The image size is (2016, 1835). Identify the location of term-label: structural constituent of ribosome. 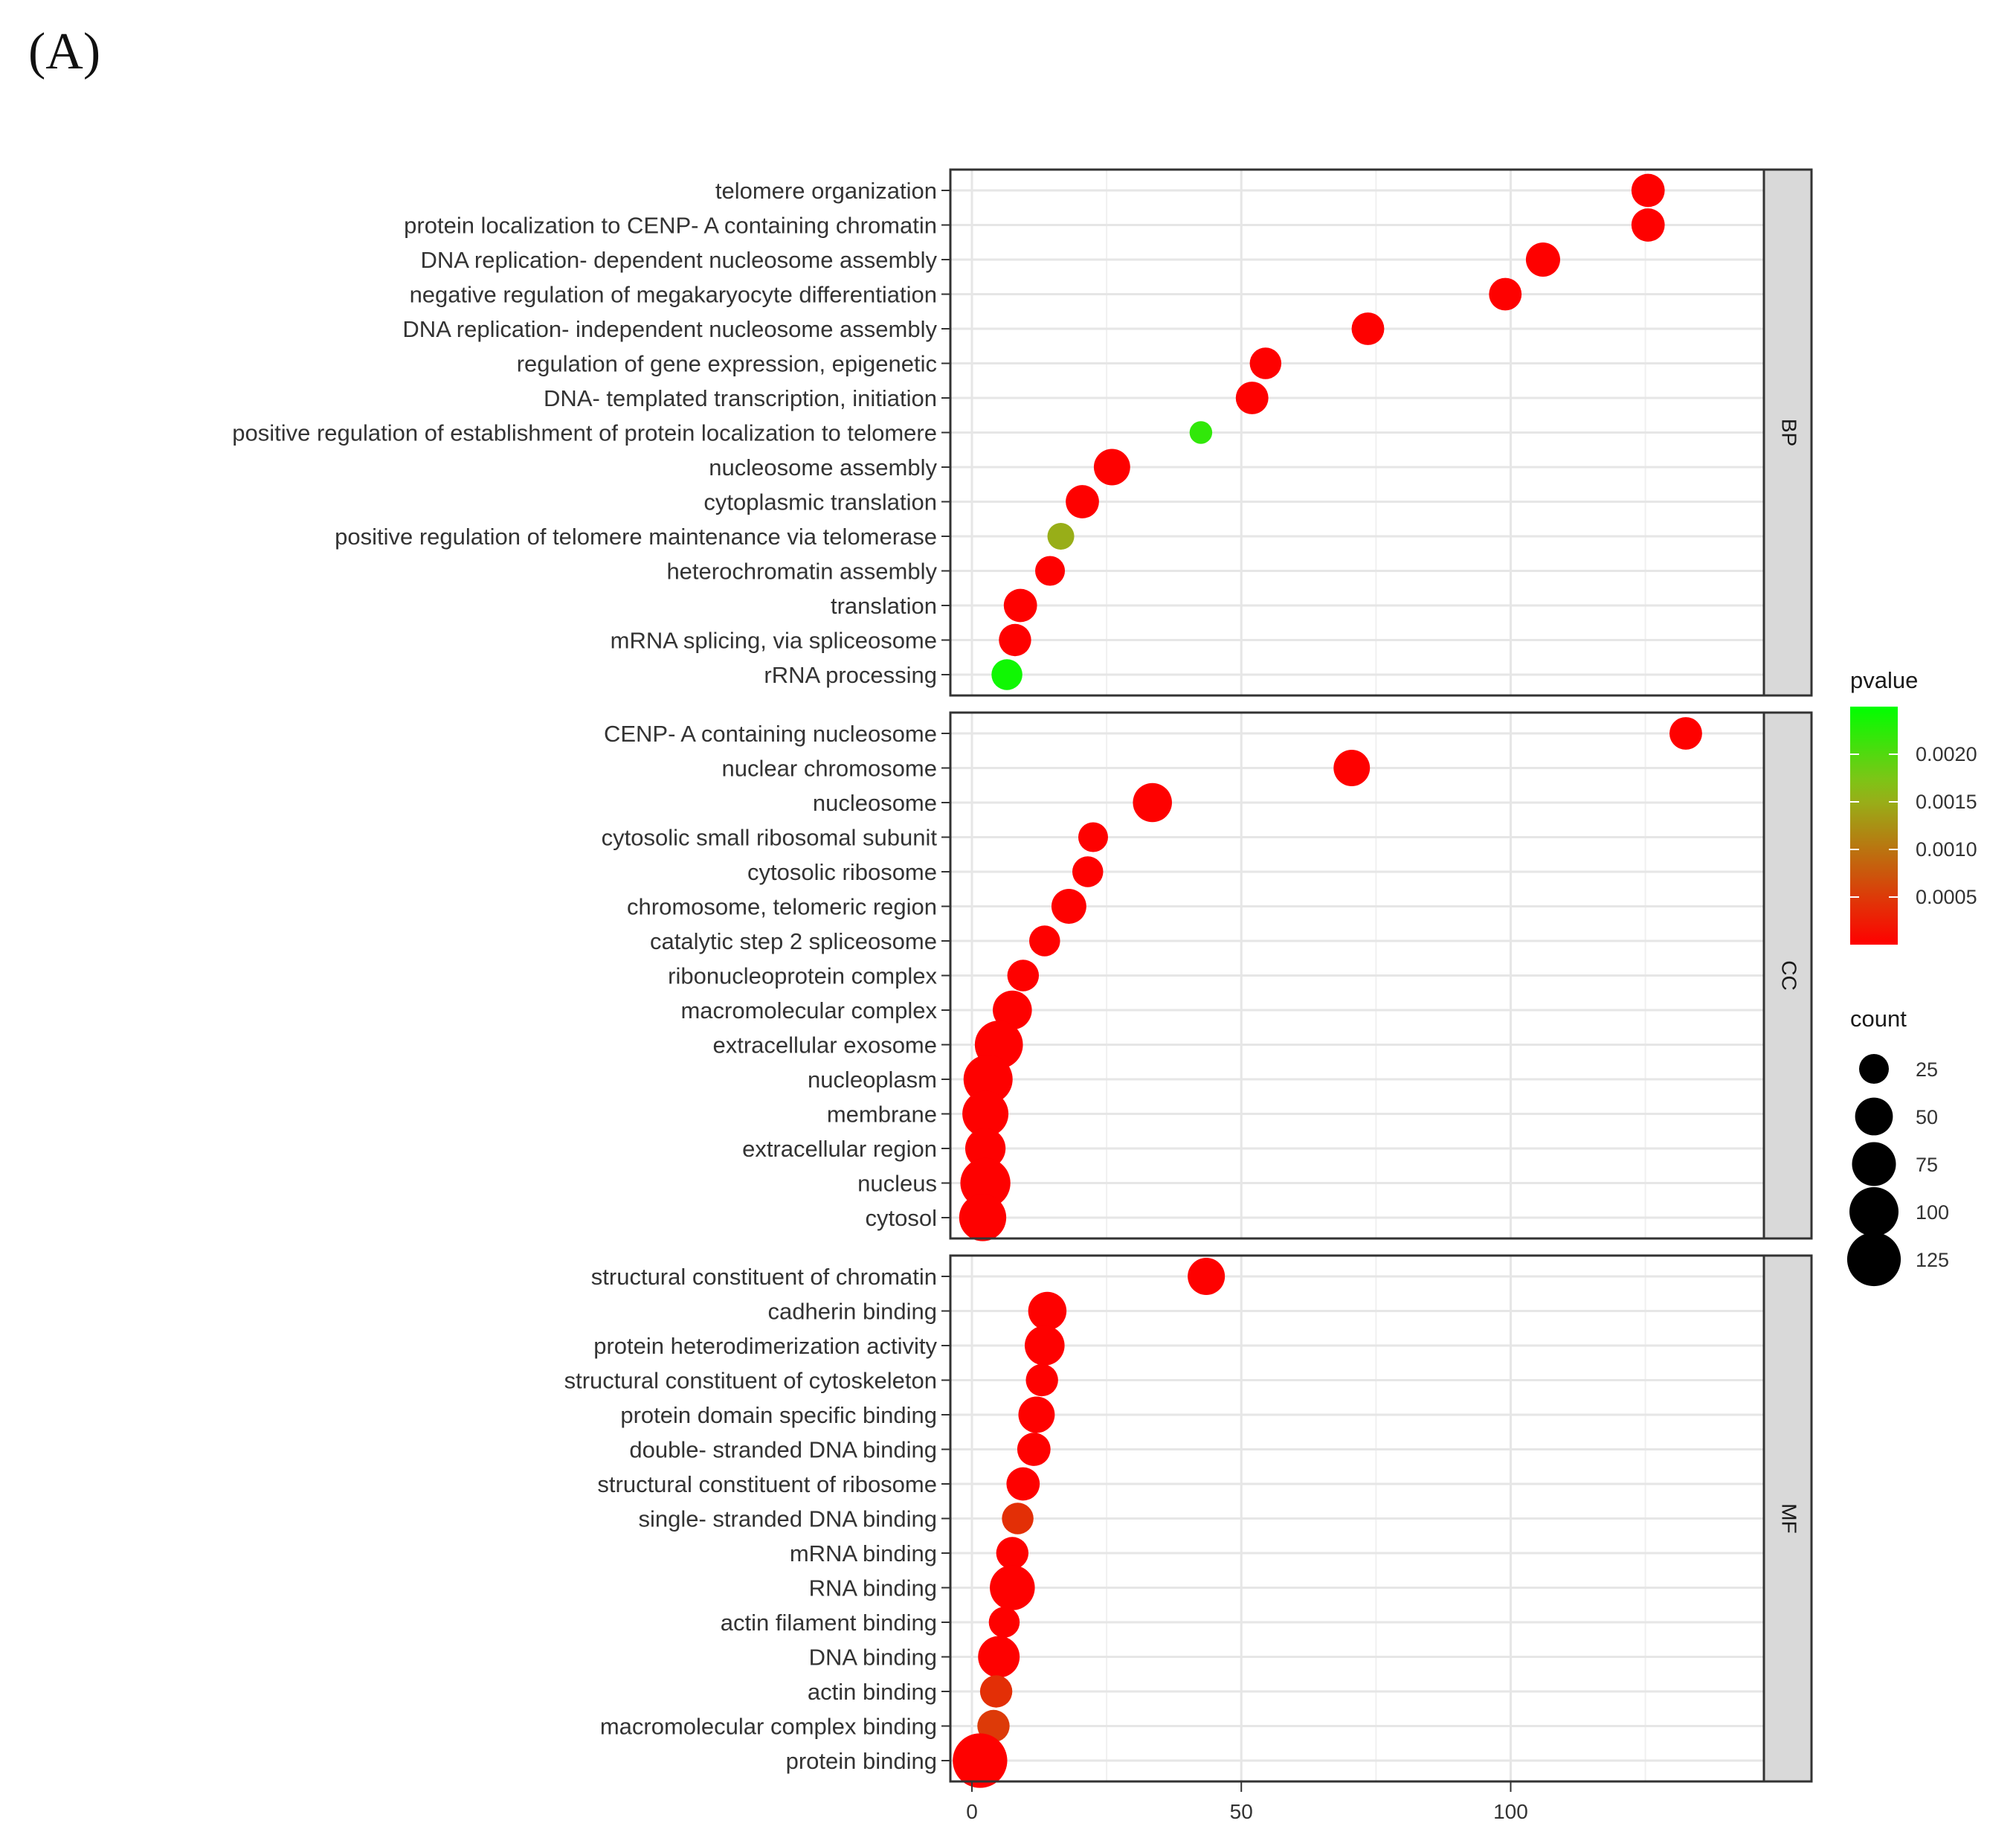
(767, 1484).